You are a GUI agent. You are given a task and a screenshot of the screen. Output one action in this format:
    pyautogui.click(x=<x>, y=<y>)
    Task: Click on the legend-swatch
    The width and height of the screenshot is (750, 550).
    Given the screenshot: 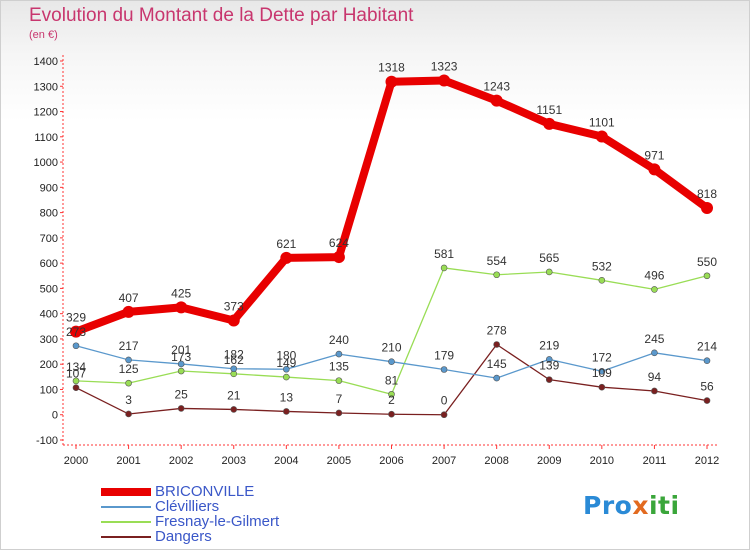 What is the action you would take?
    pyautogui.click(x=126, y=506)
    